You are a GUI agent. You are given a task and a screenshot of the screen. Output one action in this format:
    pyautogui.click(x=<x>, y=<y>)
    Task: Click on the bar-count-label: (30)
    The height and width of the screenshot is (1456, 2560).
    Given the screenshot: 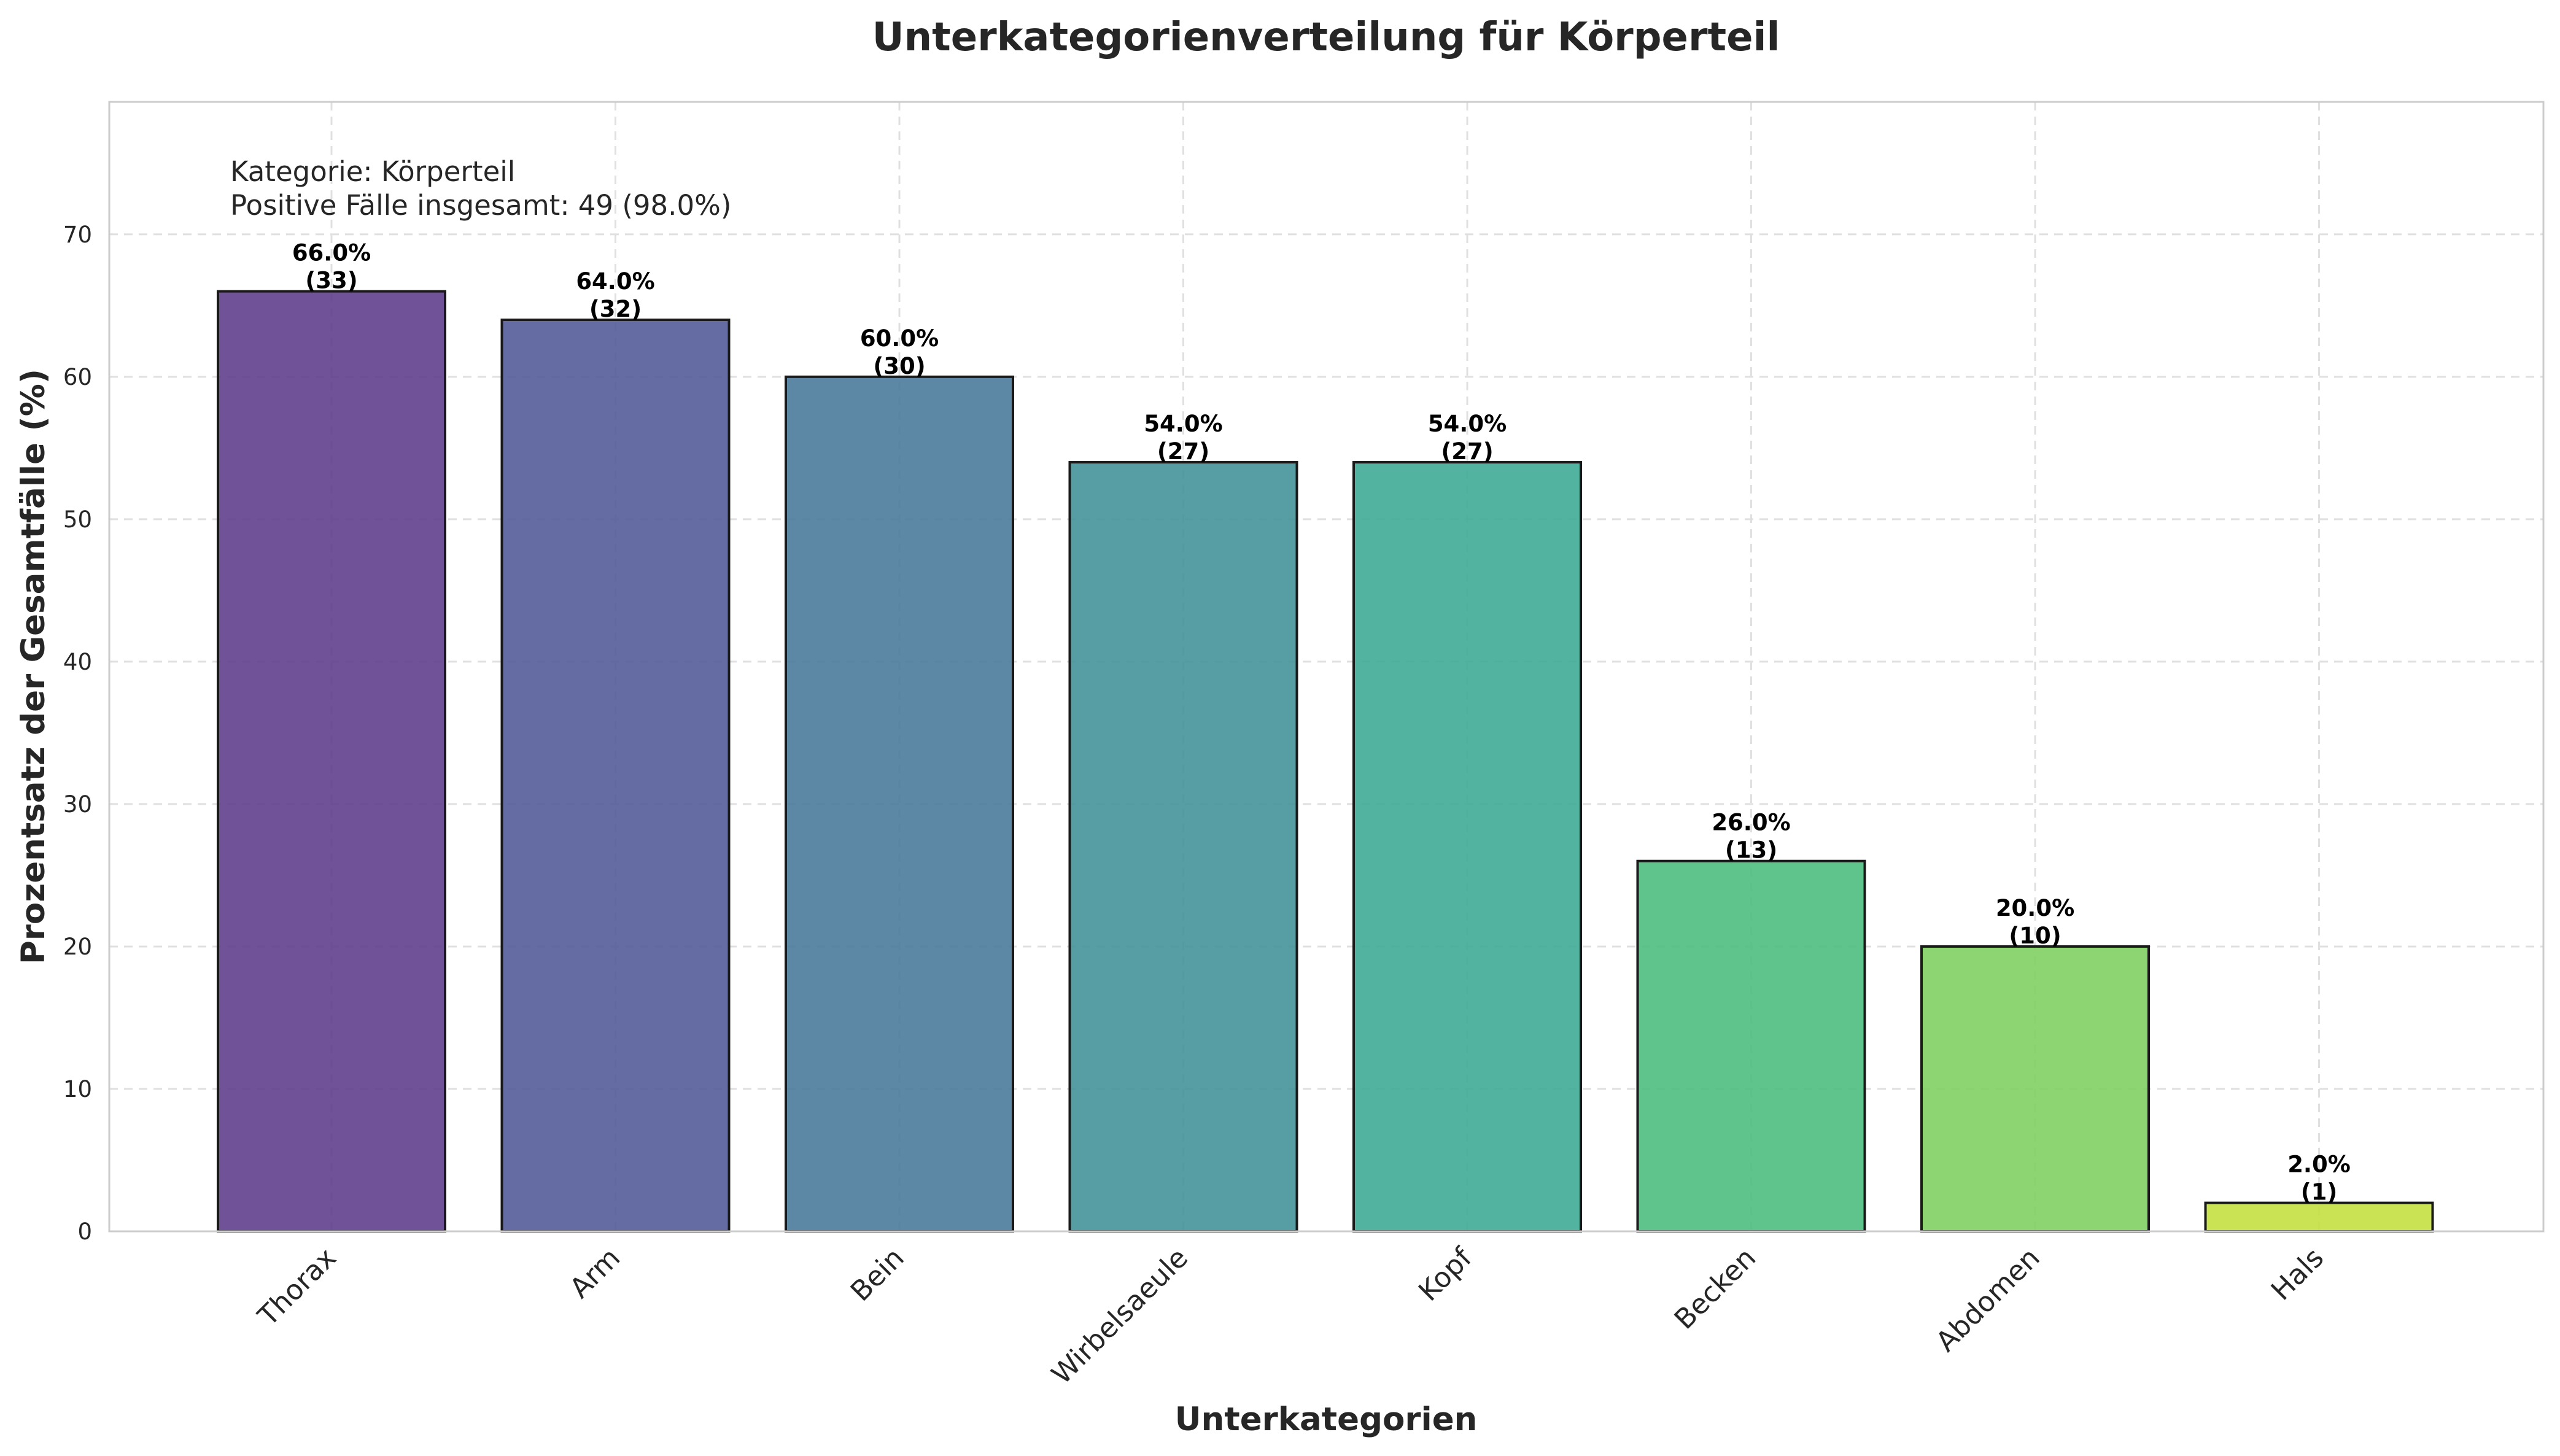 What is the action you would take?
    pyautogui.click(x=899, y=366)
    